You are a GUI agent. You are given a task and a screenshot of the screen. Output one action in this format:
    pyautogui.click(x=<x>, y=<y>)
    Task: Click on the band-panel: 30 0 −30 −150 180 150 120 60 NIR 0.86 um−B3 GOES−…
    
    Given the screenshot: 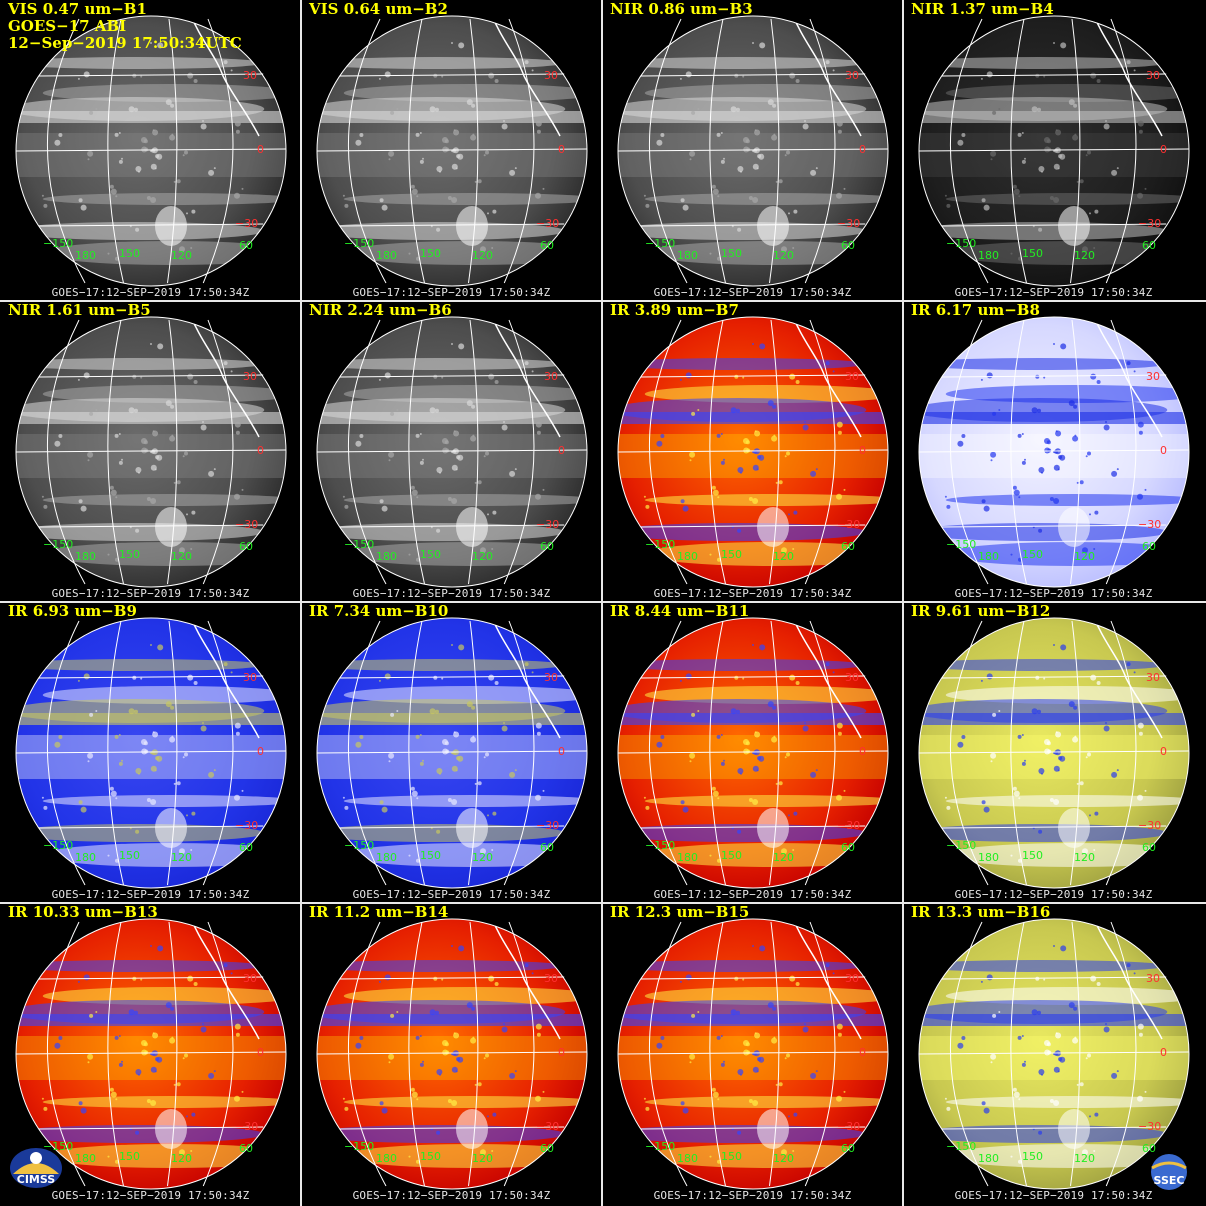 What is the action you would take?
    pyautogui.click(x=752, y=150)
    